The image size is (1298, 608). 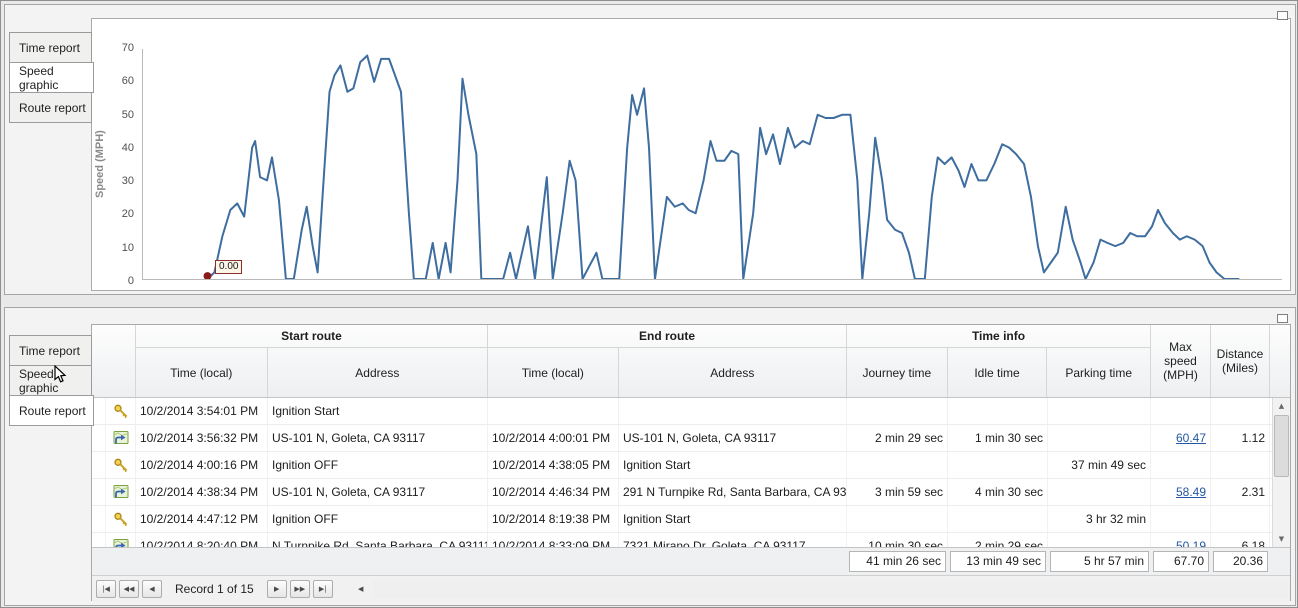 I want to click on header-group-end-route: End route Time (local) Address, so click(x=667, y=361).